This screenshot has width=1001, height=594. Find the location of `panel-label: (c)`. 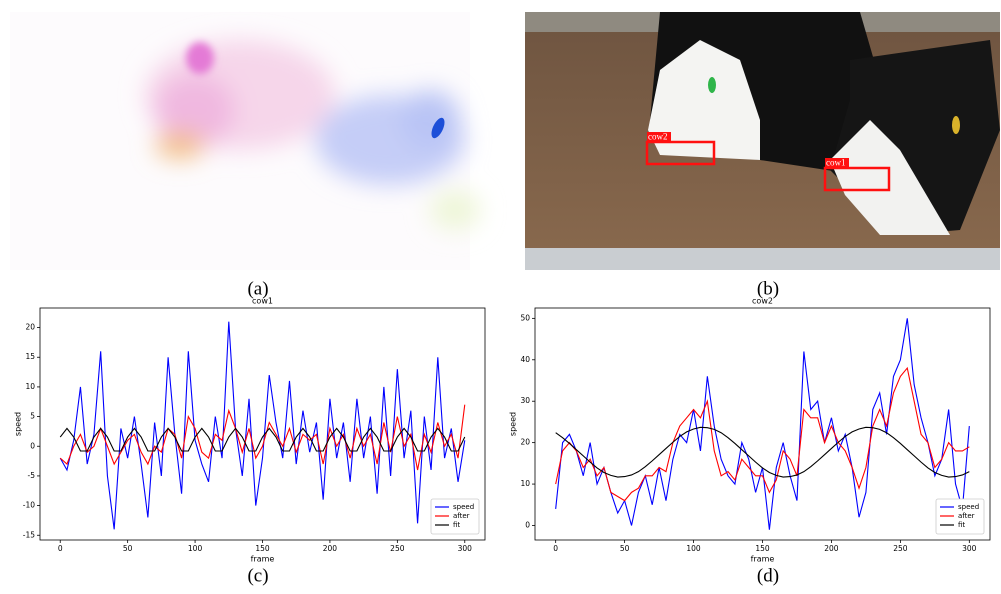

panel-label: (c) is located at coordinates (257, 575).